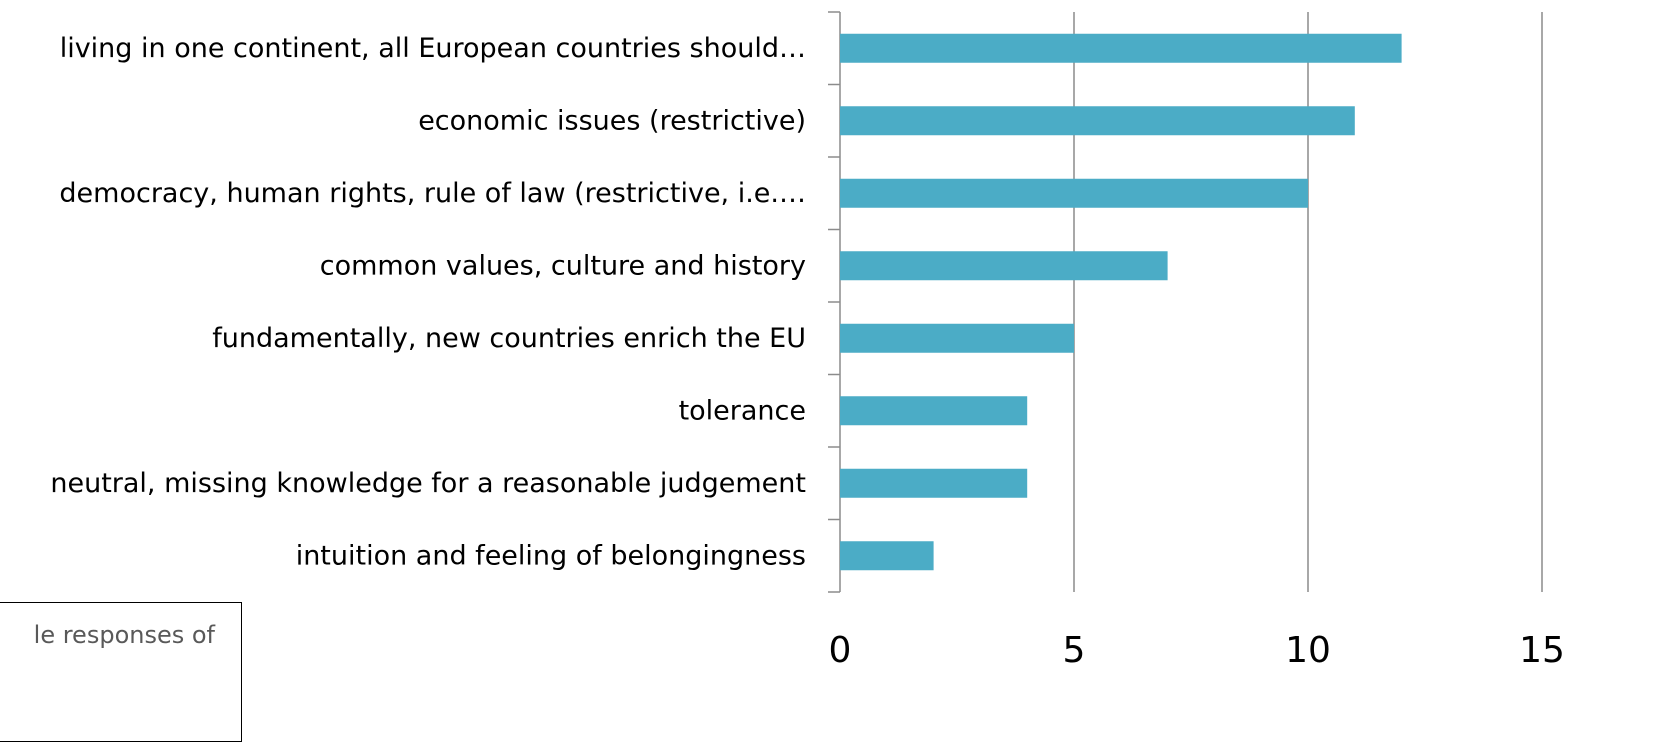 This screenshot has height=742, width=1665. I want to click on category-label-2: economic issues (restrictive), so click(612, 120).